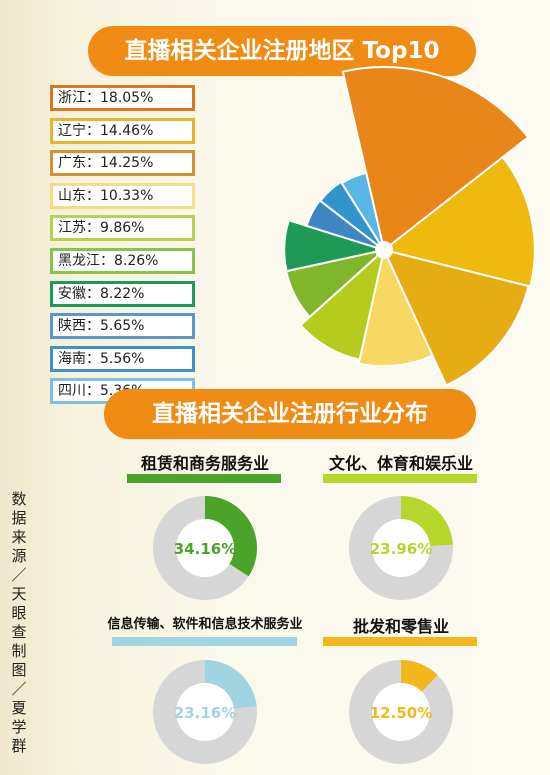  What do you see at coordinates (282, 51) in the screenshot?
I see `chart-title-banner: 直播相关企业注册地区 Top10` at bounding box center [282, 51].